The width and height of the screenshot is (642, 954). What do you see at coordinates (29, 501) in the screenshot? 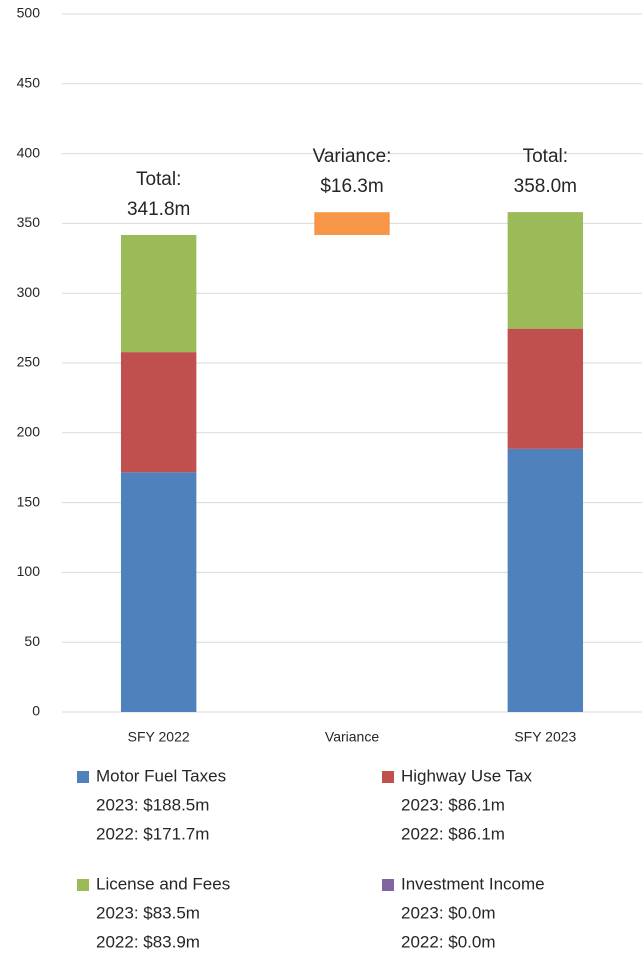
I see `y-tick-label: 150` at bounding box center [29, 501].